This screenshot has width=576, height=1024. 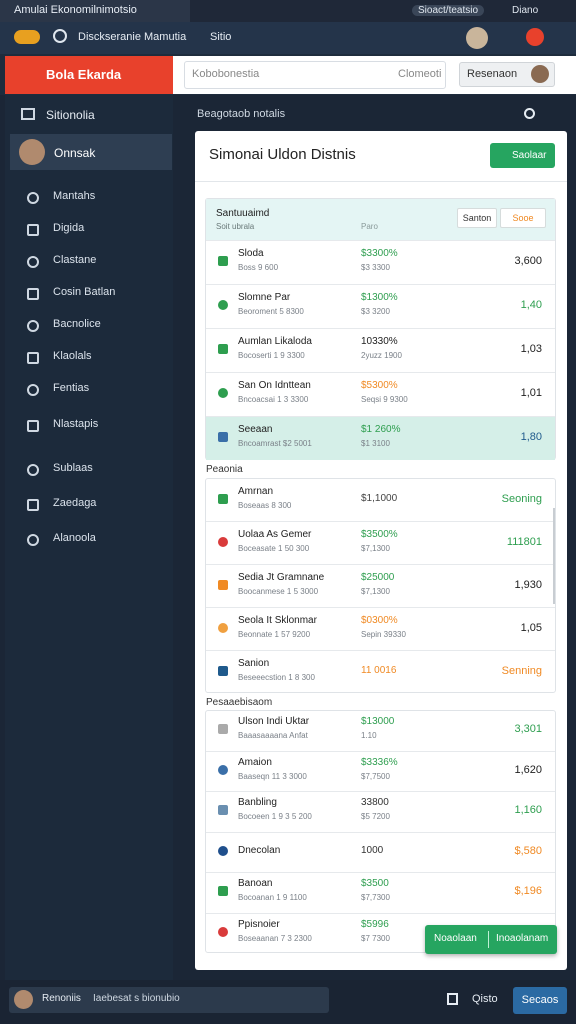 What do you see at coordinates (275, 443) in the screenshot?
I see `row-detail: Bncoamrast $2 5001` at bounding box center [275, 443].